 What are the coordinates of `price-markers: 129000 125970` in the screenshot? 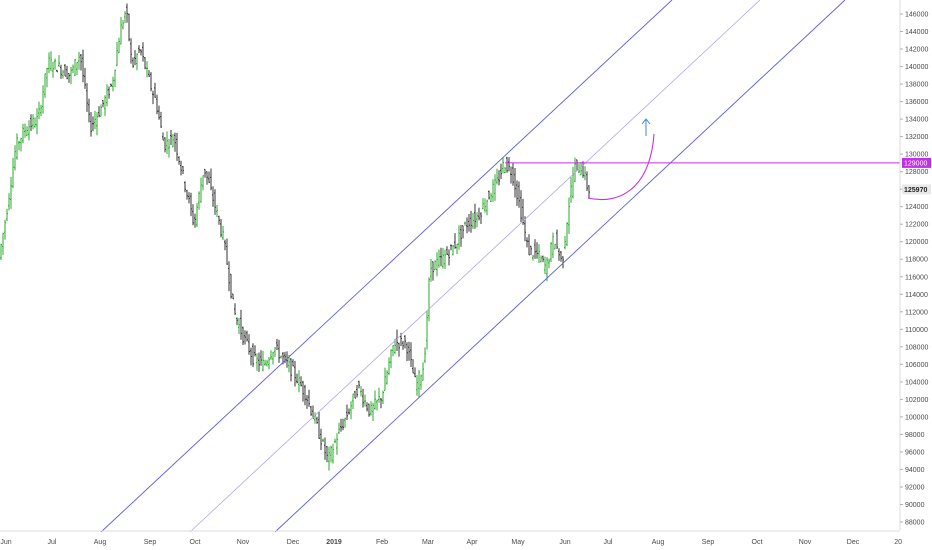 It's located at (916, 176).